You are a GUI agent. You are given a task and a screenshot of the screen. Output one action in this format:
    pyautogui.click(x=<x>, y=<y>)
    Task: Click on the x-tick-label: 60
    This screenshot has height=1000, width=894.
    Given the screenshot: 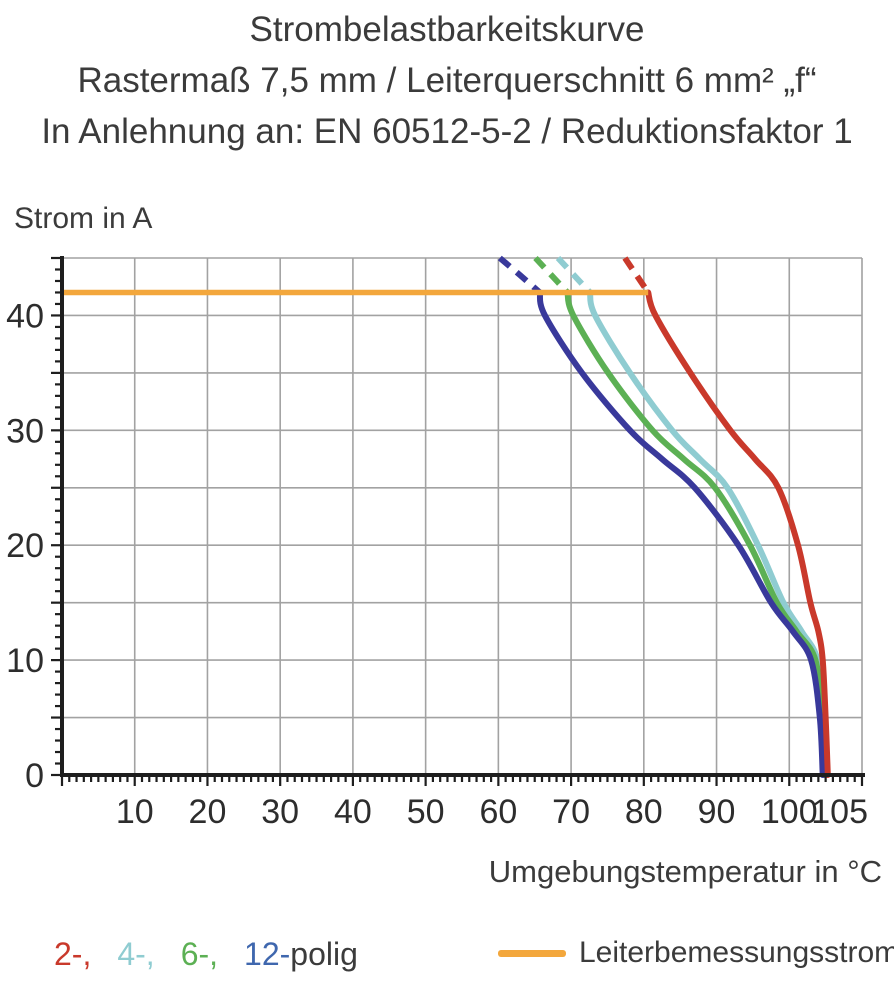 What is the action you would take?
    pyautogui.click(x=498, y=812)
    